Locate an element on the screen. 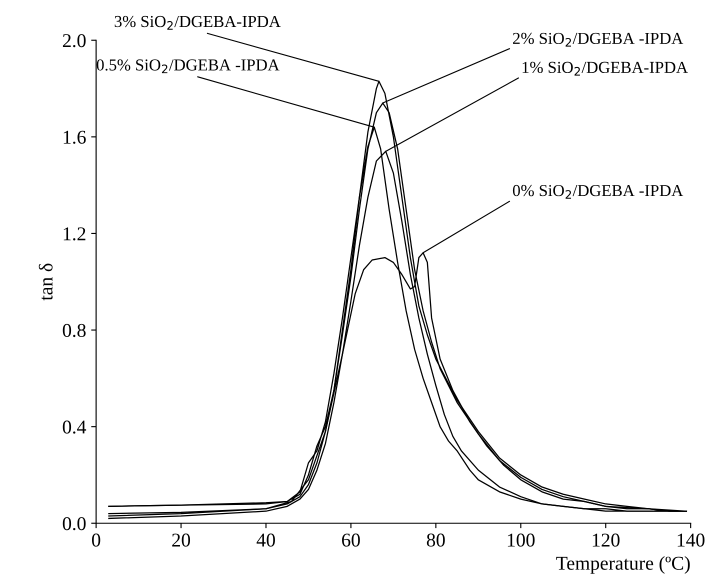 This screenshot has width=712, height=575. y-tick-label: 0.8 is located at coordinates (74, 331).